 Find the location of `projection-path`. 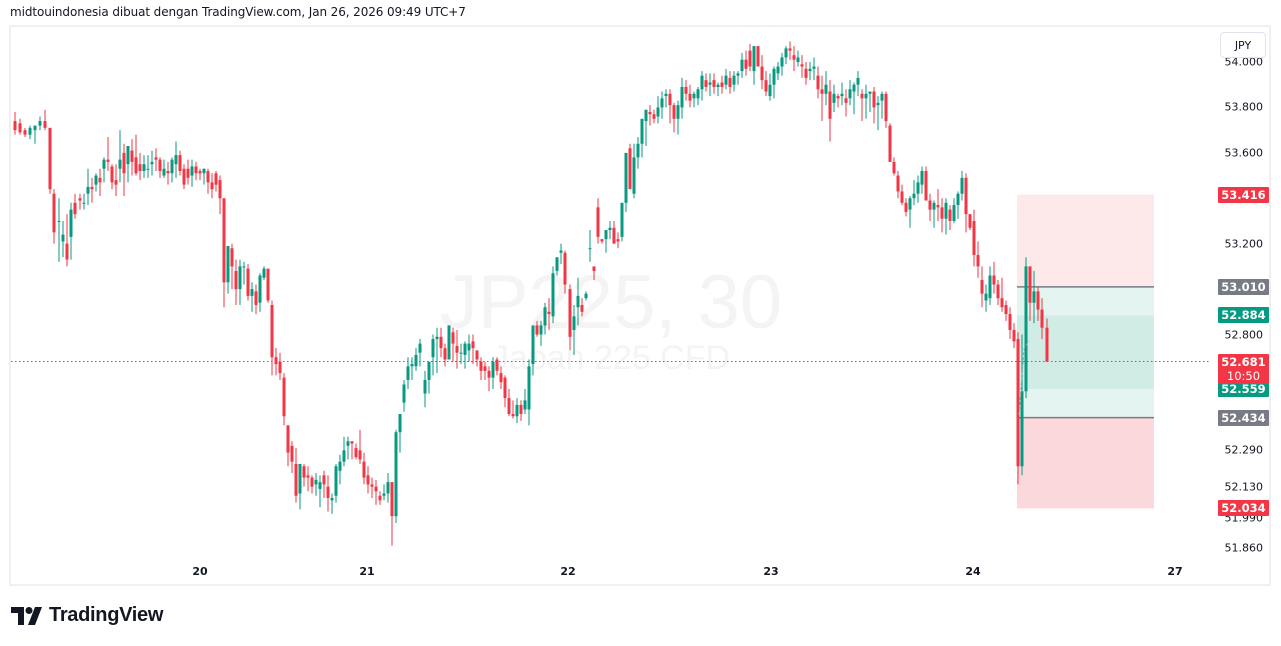

projection-path is located at coordinates (1024, 378).